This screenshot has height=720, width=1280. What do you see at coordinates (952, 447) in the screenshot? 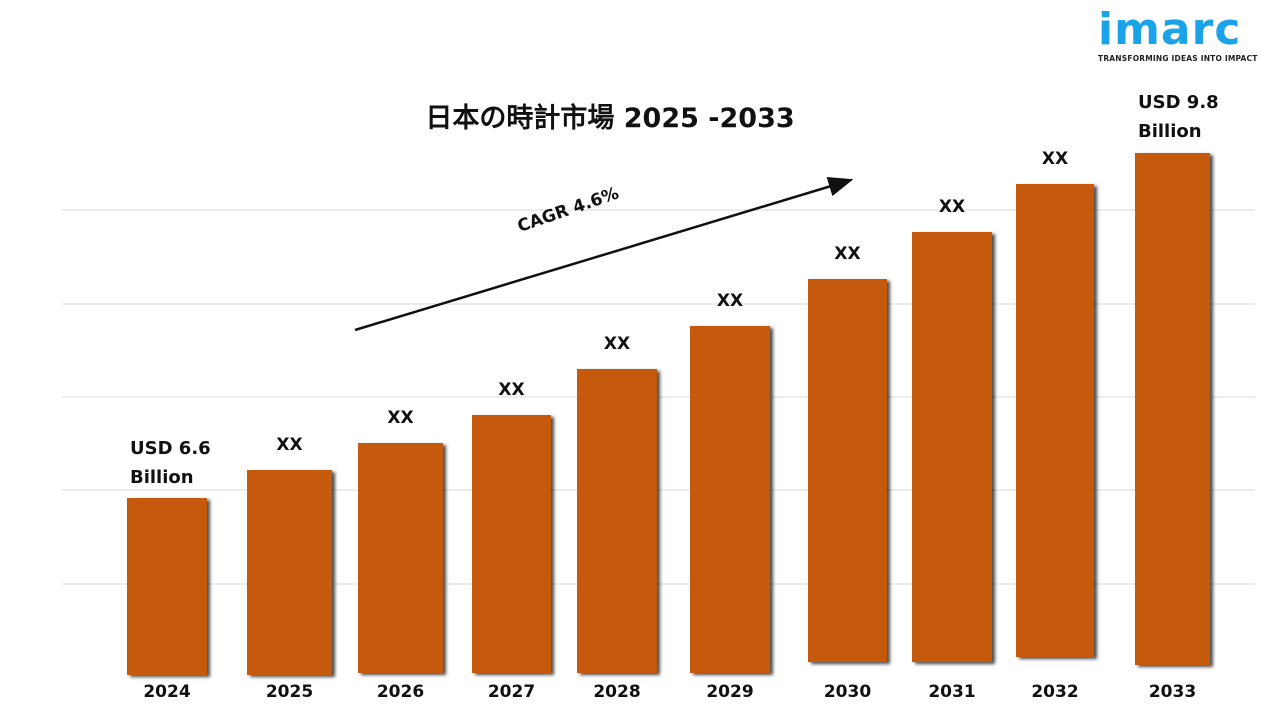
I see `bar-2031` at bounding box center [952, 447].